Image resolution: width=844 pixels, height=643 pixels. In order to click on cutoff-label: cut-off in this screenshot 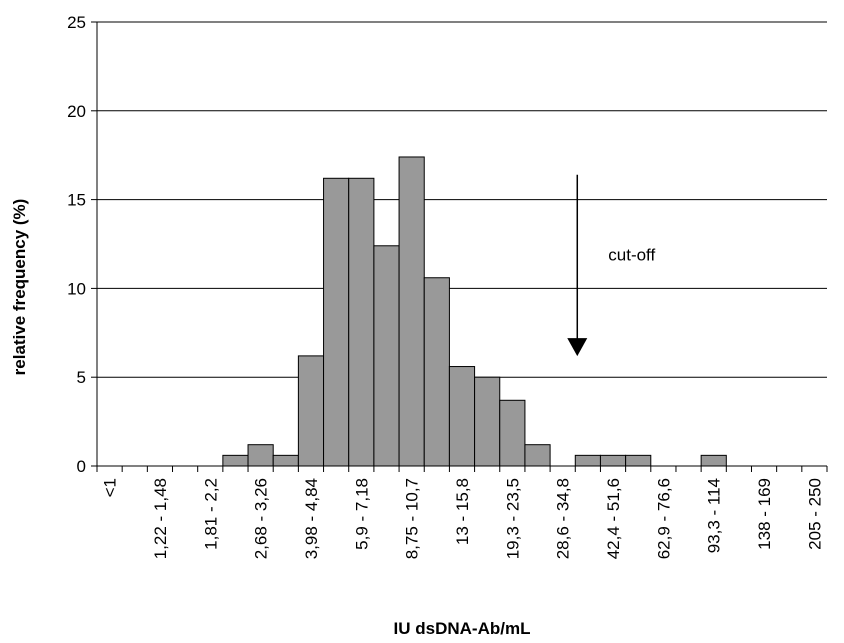, I will do `click(631, 255)`.